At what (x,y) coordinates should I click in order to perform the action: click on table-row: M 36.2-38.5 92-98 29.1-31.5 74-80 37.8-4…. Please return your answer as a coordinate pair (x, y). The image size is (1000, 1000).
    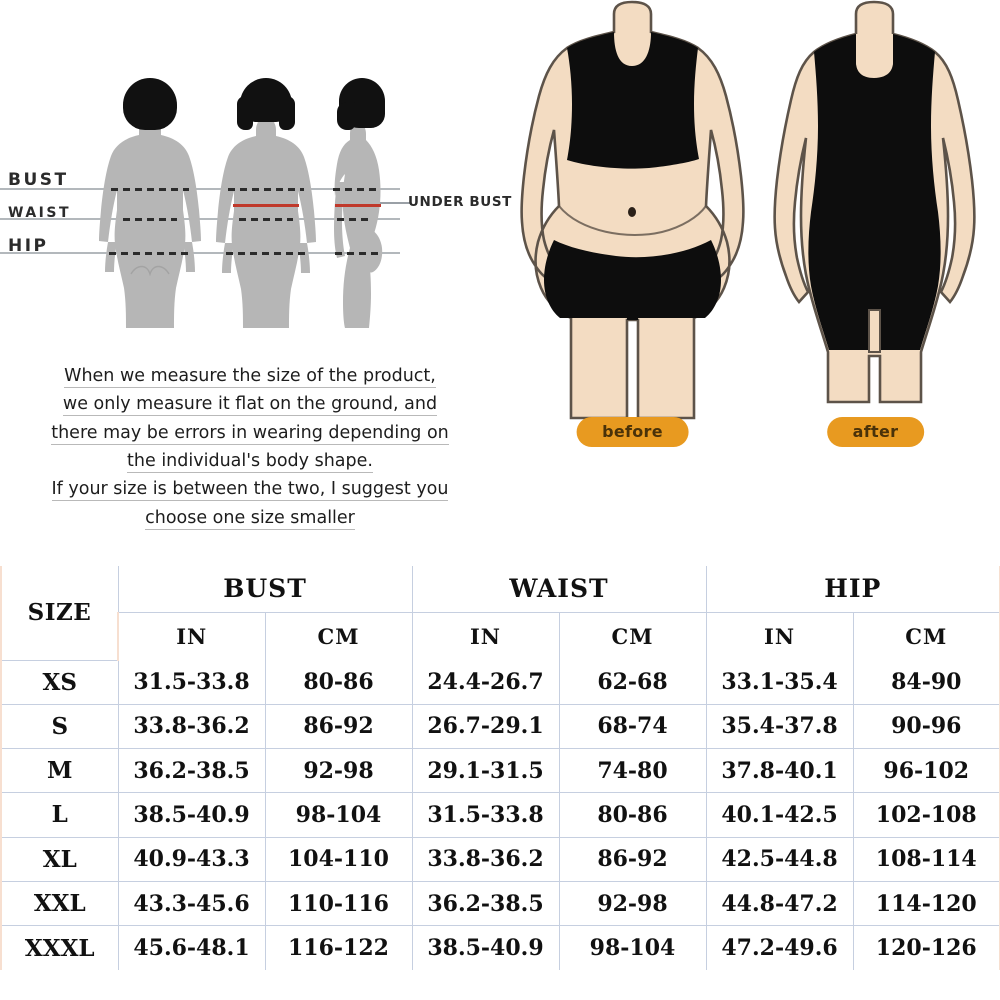
    Looking at the image, I should click on (500, 771).